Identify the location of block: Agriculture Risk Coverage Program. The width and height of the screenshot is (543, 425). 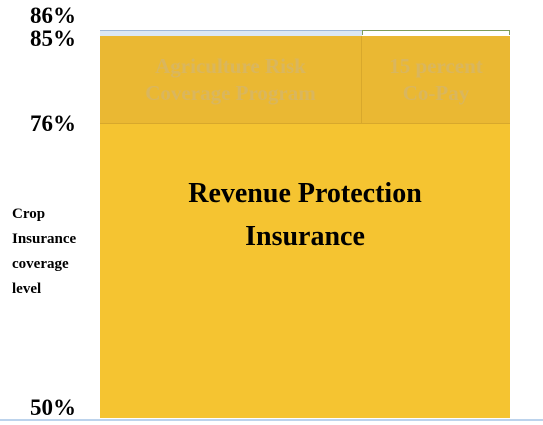
(231, 80).